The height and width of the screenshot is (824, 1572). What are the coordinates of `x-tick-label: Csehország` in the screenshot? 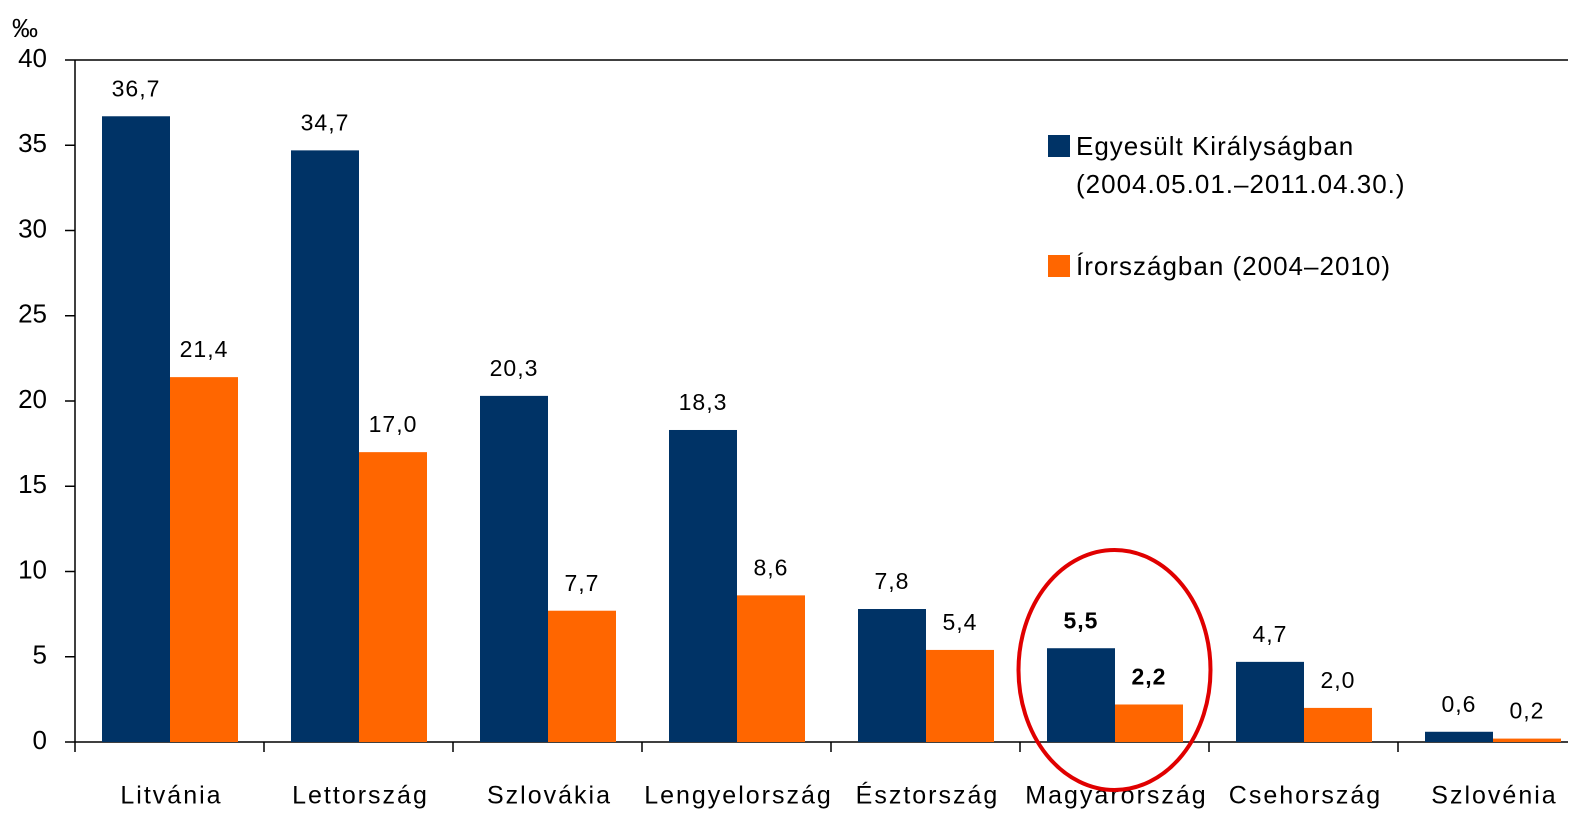 It's located at (1305, 796).